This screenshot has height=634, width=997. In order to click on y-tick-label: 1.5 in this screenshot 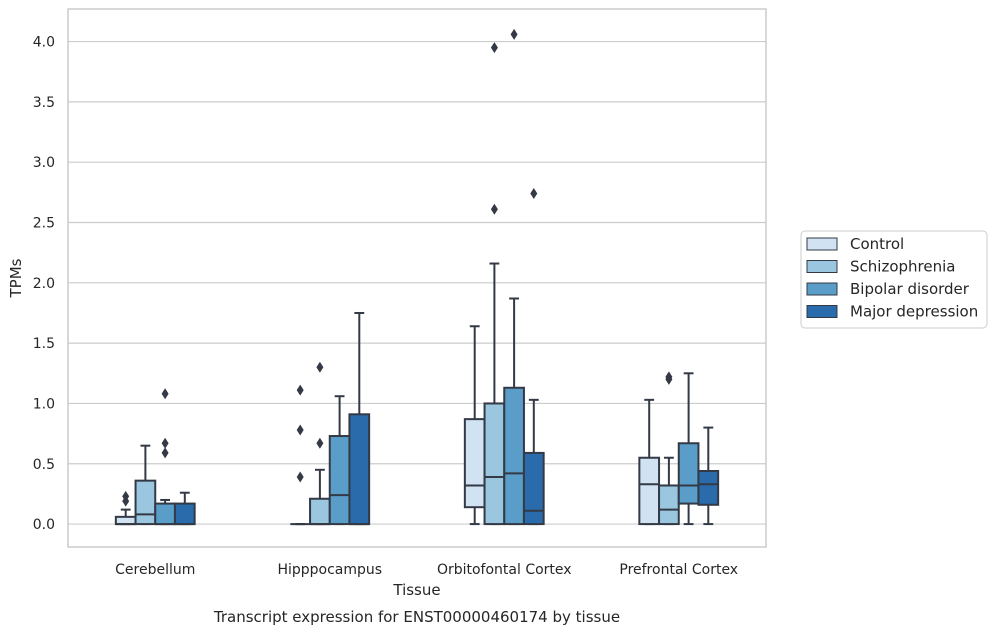, I will do `click(44, 344)`.